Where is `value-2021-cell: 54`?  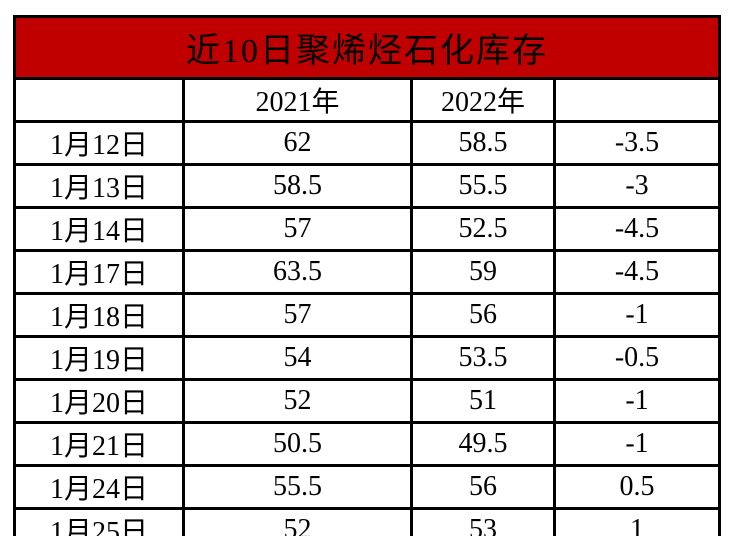 value-2021-cell: 54 is located at coordinates (297, 358).